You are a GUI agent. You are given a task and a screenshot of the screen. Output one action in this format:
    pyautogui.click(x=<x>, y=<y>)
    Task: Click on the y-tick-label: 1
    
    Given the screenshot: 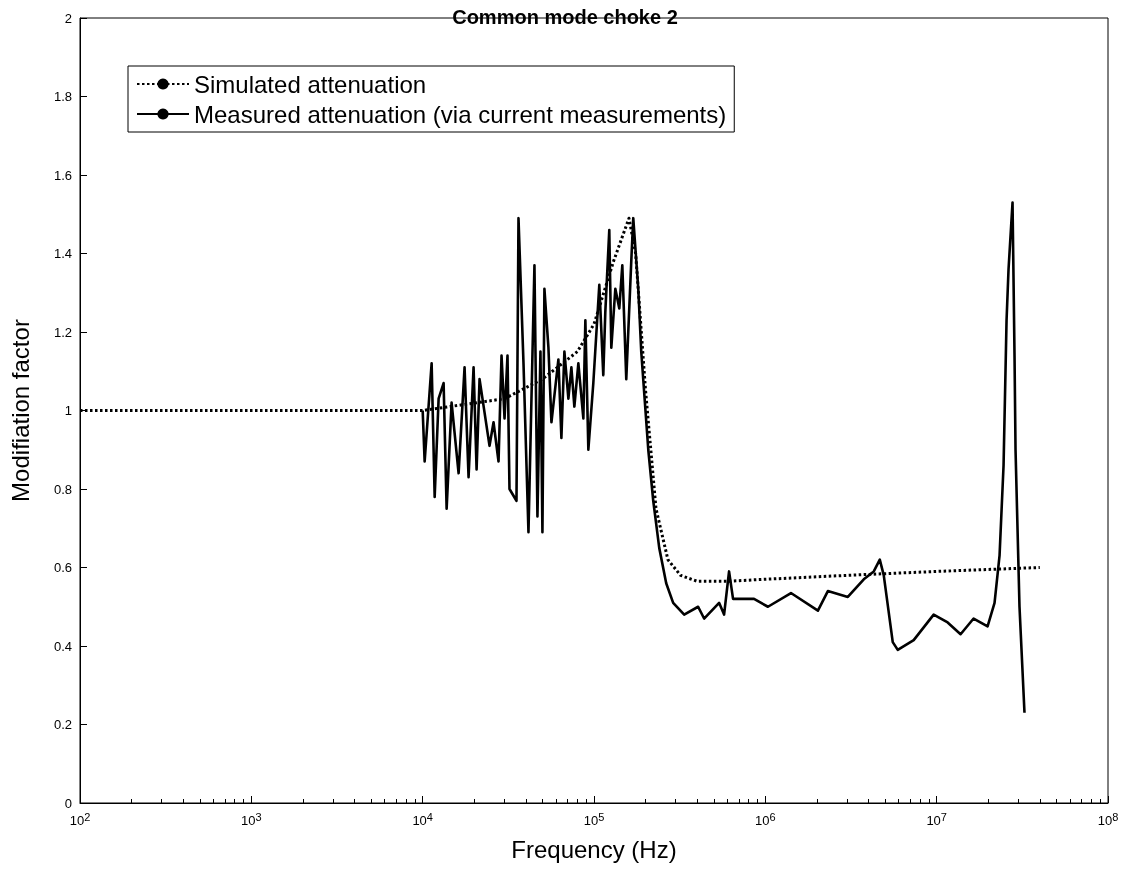 What is the action you would take?
    pyautogui.click(x=68, y=410)
    